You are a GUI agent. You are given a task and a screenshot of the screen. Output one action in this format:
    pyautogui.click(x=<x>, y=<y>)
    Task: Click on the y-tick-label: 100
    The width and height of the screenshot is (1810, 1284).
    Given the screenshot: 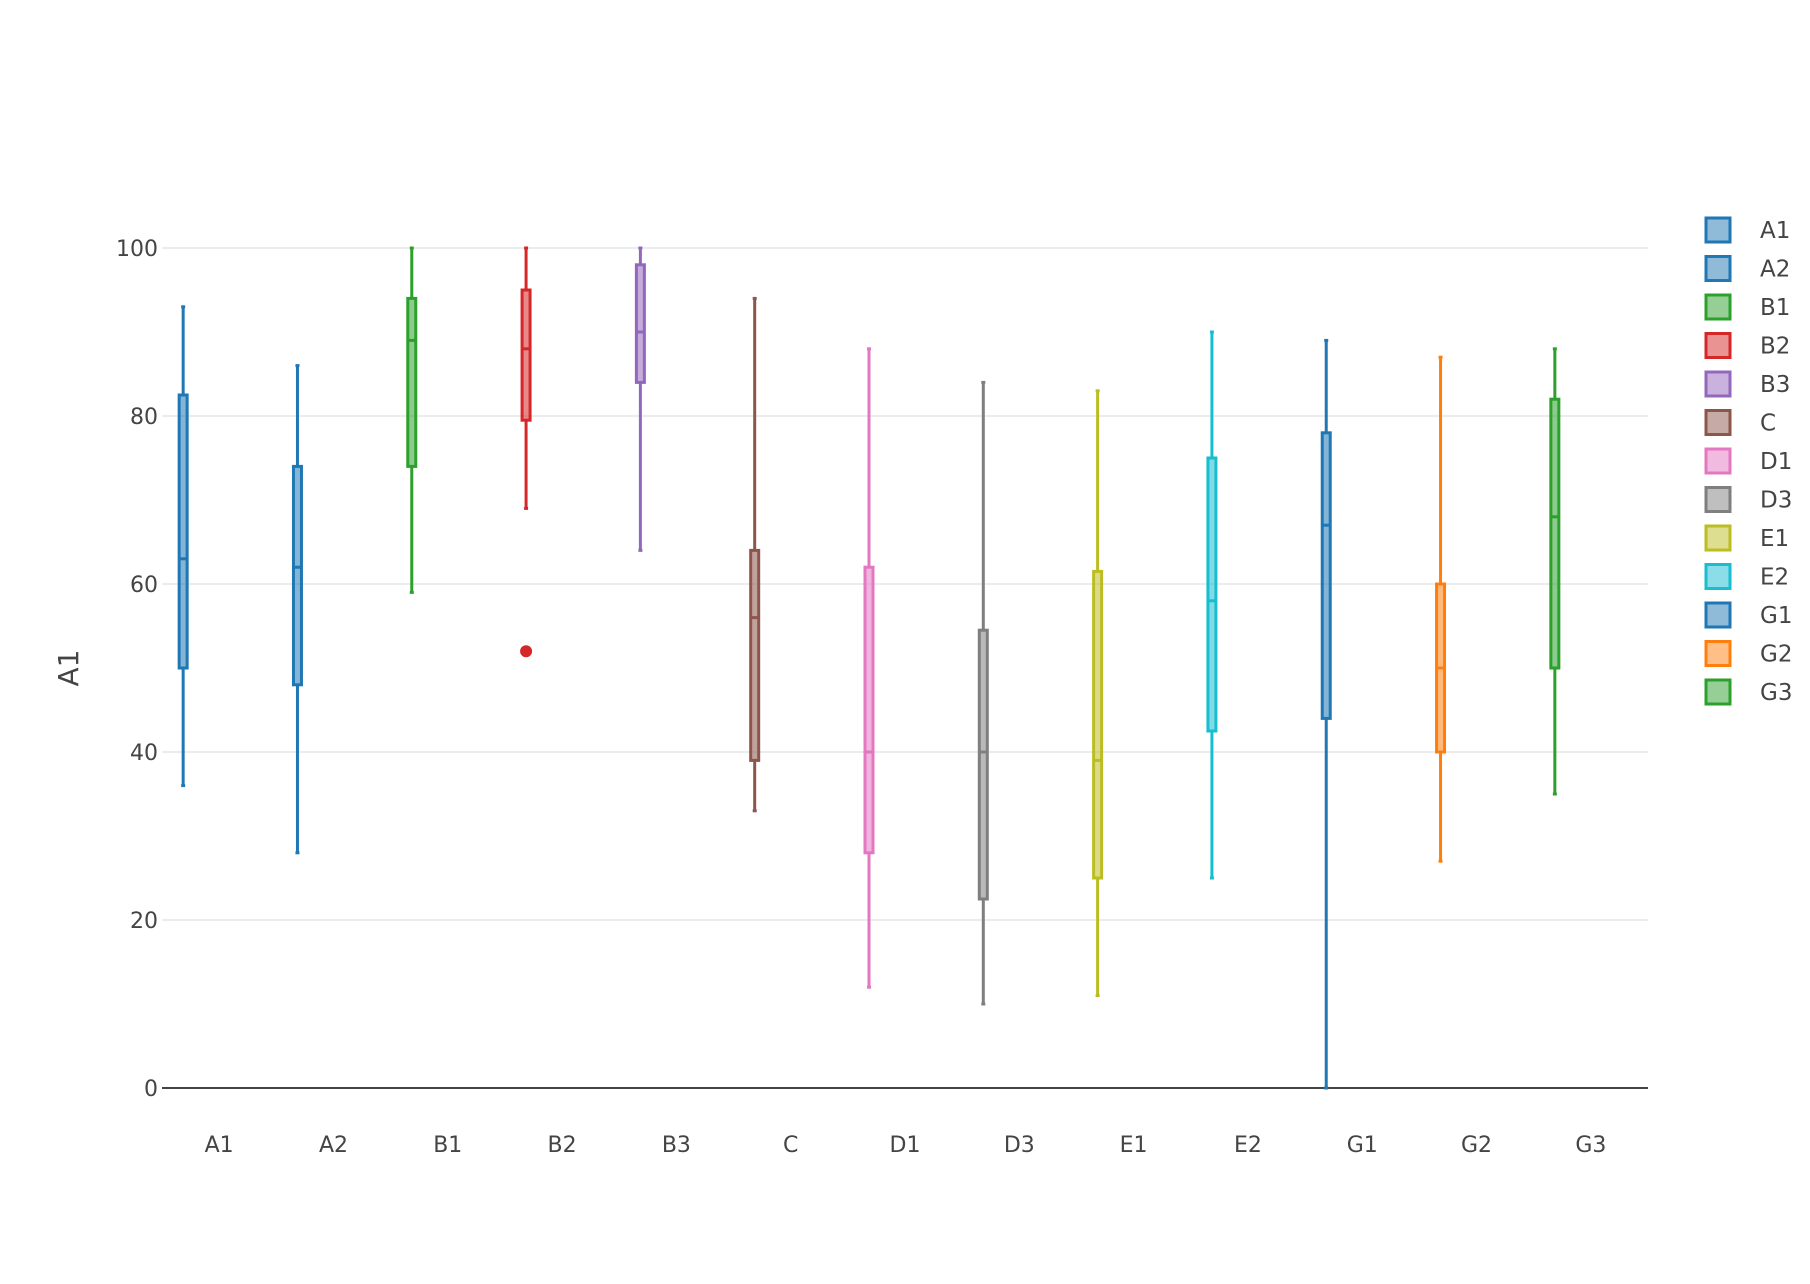 What is the action you would take?
    pyautogui.click(x=137, y=249)
    